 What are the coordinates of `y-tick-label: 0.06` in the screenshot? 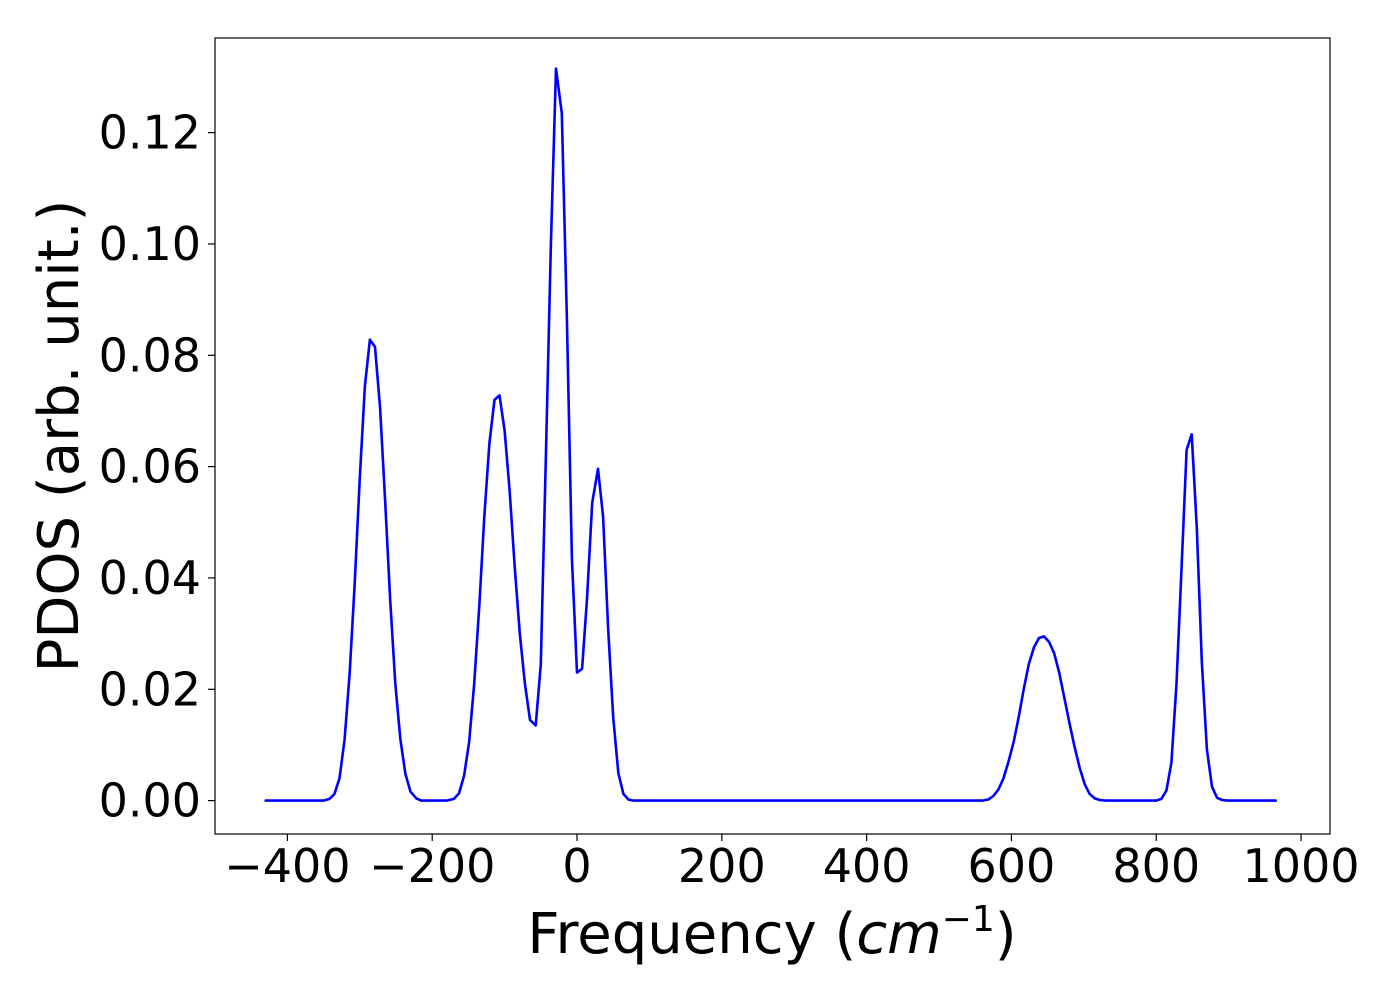 It's located at (150, 467).